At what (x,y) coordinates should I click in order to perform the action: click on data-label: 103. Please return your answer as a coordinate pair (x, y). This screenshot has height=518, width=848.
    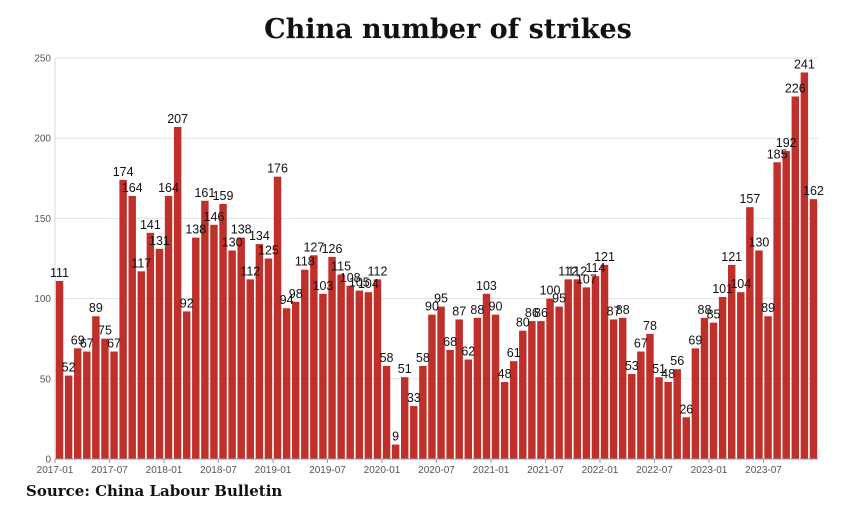
    Looking at the image, I should click on (323, 286).